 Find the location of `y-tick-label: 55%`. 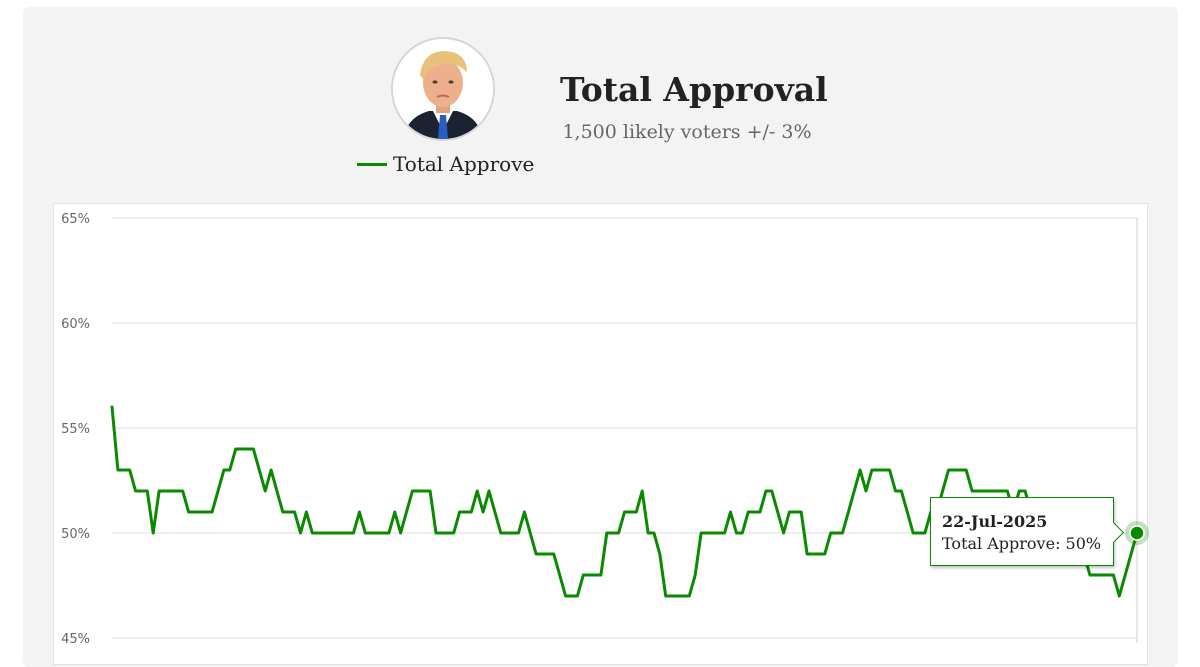

y-tick-label: 55% is located at coordinates (75, 429).